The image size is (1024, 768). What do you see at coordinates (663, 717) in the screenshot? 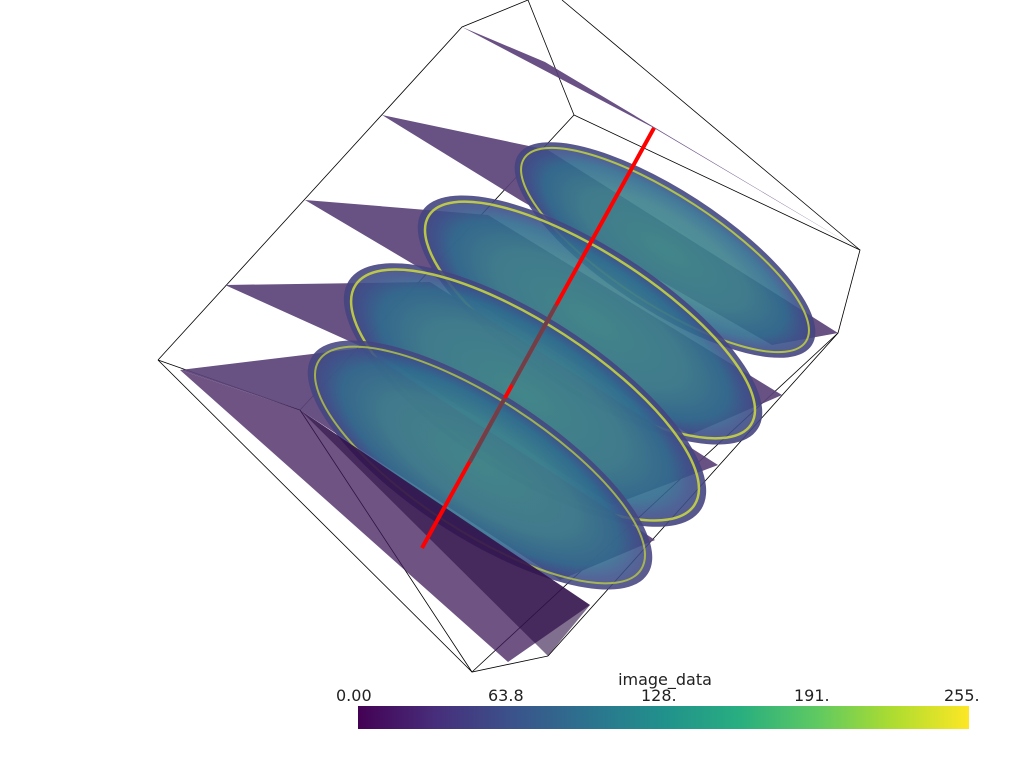
I see `colorbar` at bounding box center [663, 717].